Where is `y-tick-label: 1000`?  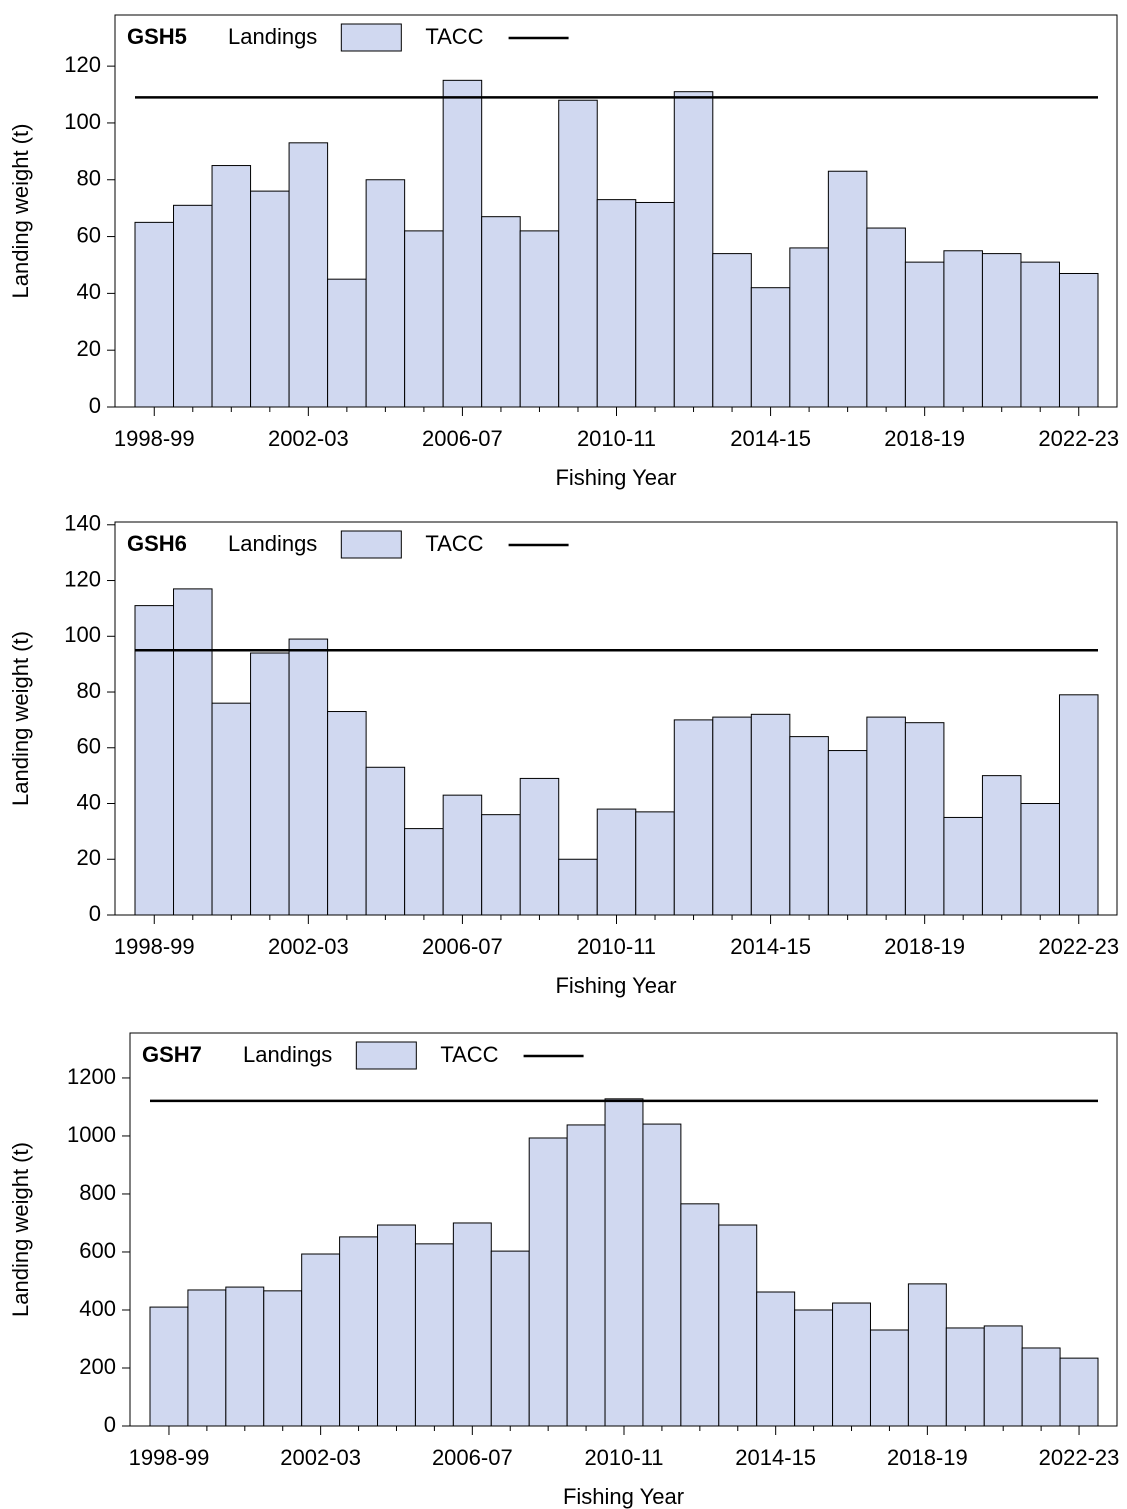
y-tick-label: 1000 is located at coordinates (91, 1134).